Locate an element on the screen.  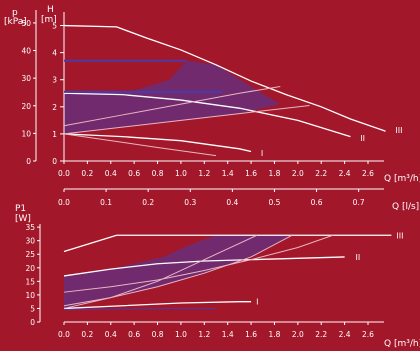
y-tick-label: 5 is located at coordinates (32, 308).